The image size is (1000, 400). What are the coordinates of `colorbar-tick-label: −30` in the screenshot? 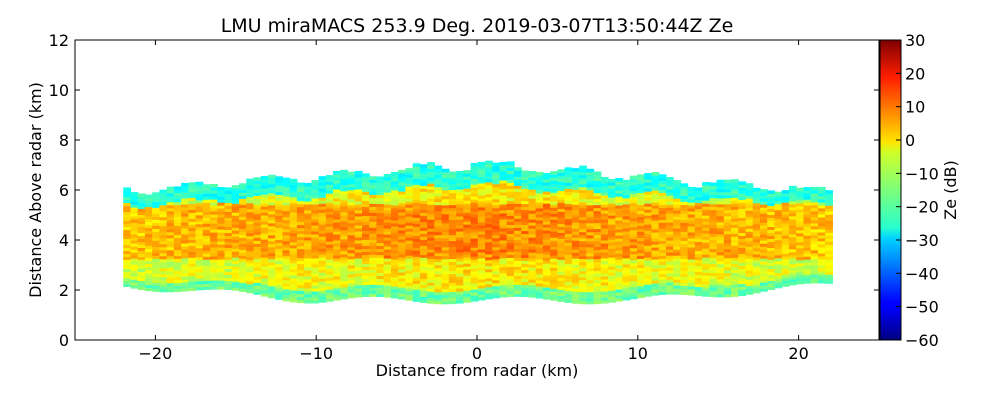 It's located at (922, 240).